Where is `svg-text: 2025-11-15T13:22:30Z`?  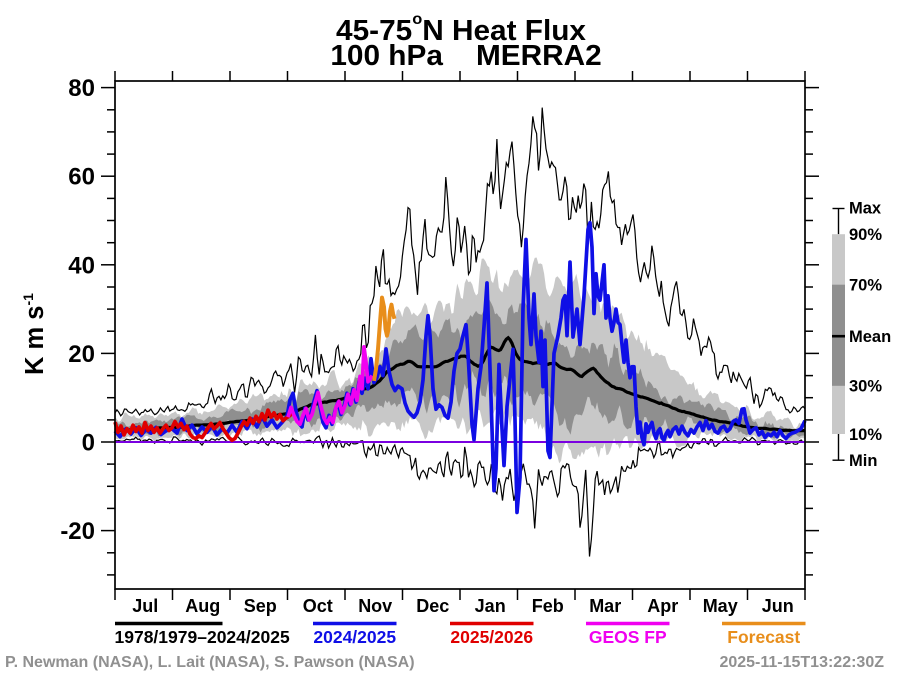
svg-text: 2025-11-15T13:22:30Z is located at coordinates (801, 662).